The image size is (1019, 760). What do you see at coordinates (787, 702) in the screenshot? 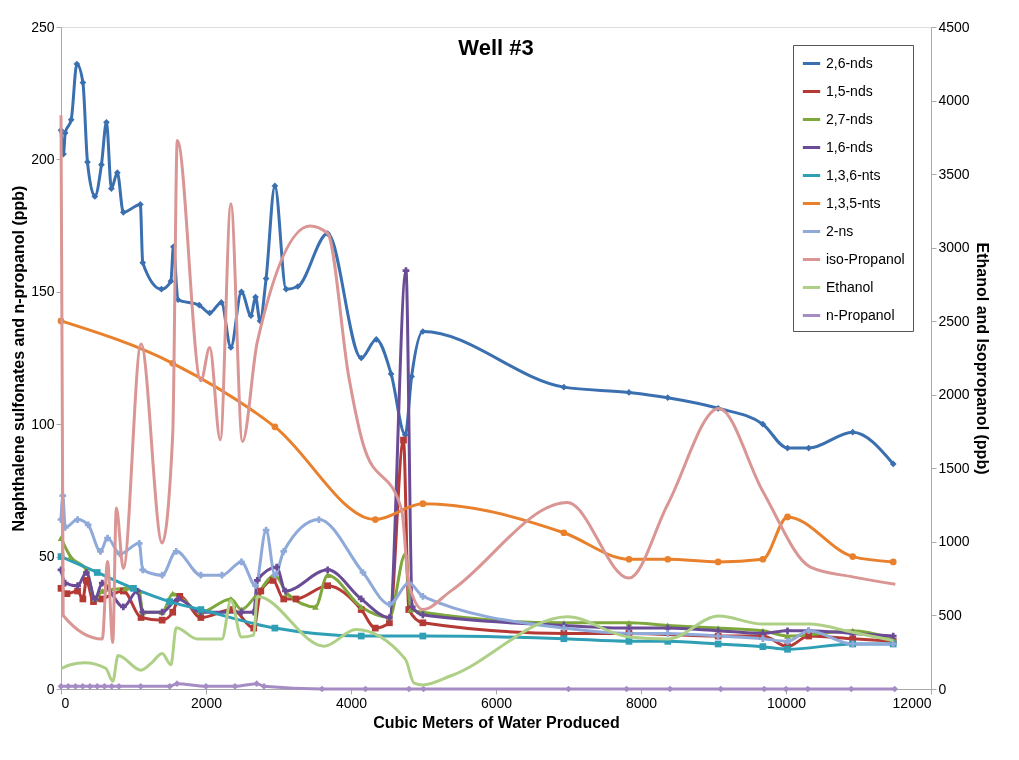
I see `x-tick-label: 10000` at bounding box center [787, 702].